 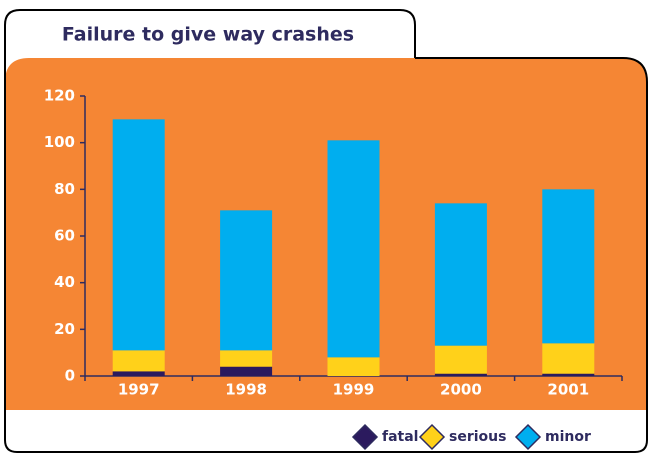 What do you see at coordinates (568, 390) in the screenshot?
I see `x-tick-label: 2001` at bounding box center [568, 390].